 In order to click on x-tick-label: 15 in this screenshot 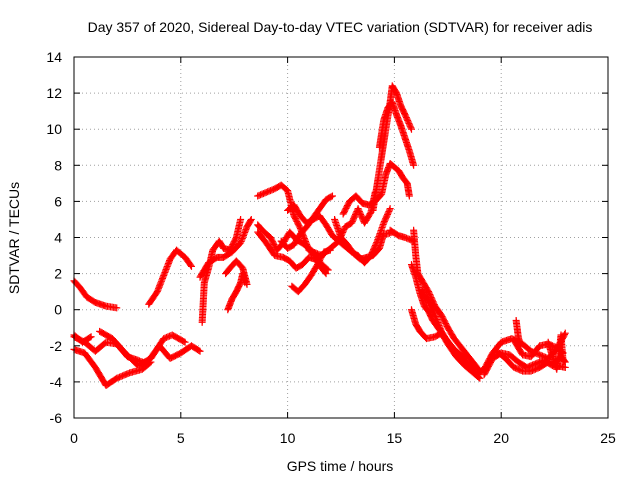, I will do `click(395, 438)`.